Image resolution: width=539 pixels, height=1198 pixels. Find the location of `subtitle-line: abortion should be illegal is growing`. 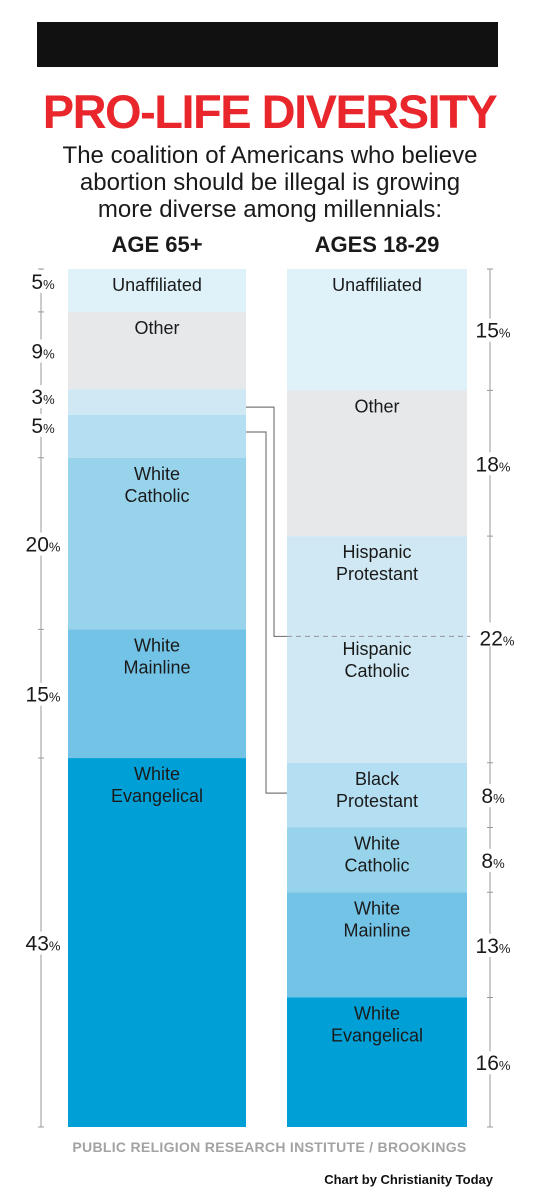

subtitle-line: abortion should be illegal is growing is located at coordinates (270, 182).